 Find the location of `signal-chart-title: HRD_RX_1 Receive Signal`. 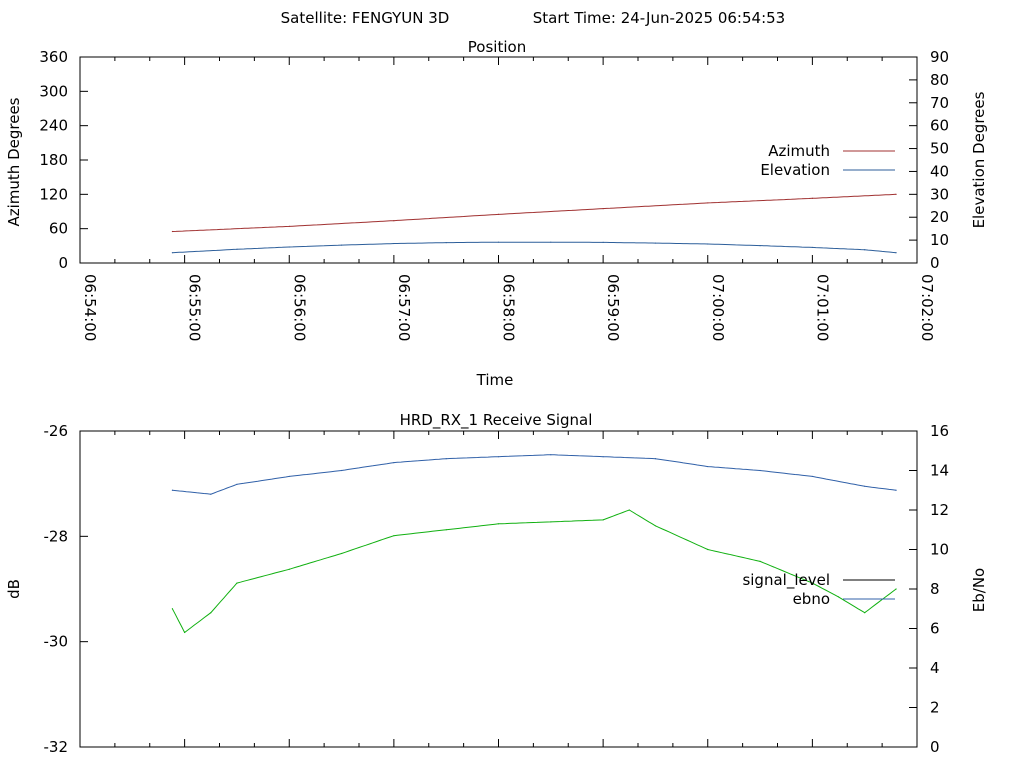

signal-chart-title: HRD_RX_1 Receive Signal is located at coordinates (496, 420).